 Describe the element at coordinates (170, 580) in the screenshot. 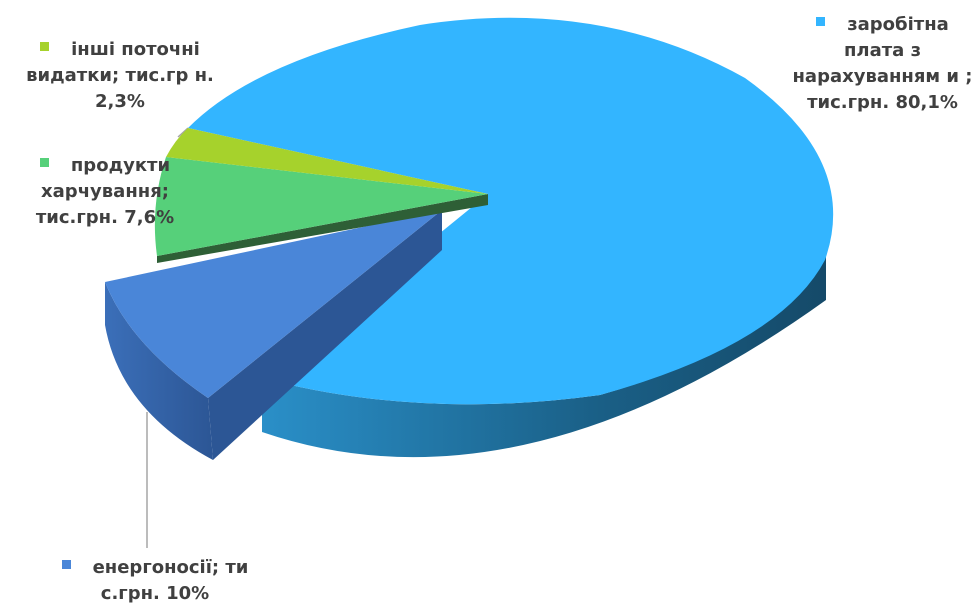

I see `label-text-energy: енергоносії; ти с.грн. 10%` at that location.